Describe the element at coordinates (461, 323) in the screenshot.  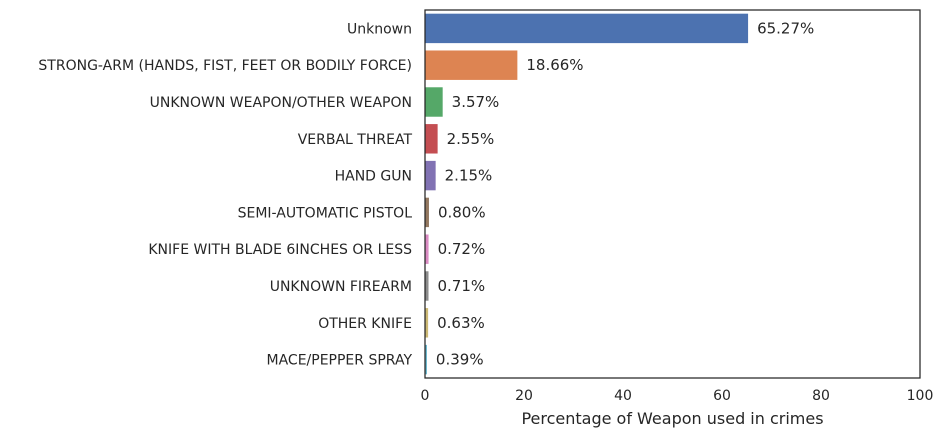
I see `value-label-8: 0.63%` at that location.